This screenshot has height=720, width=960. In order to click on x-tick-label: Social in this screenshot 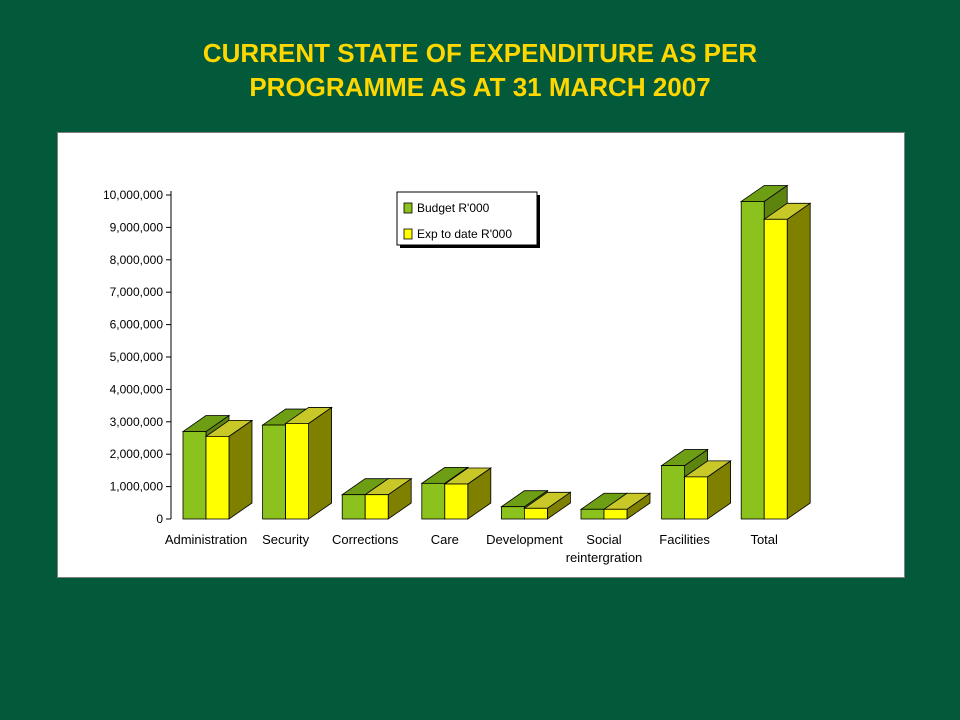, I will do `click(604, 539)`.